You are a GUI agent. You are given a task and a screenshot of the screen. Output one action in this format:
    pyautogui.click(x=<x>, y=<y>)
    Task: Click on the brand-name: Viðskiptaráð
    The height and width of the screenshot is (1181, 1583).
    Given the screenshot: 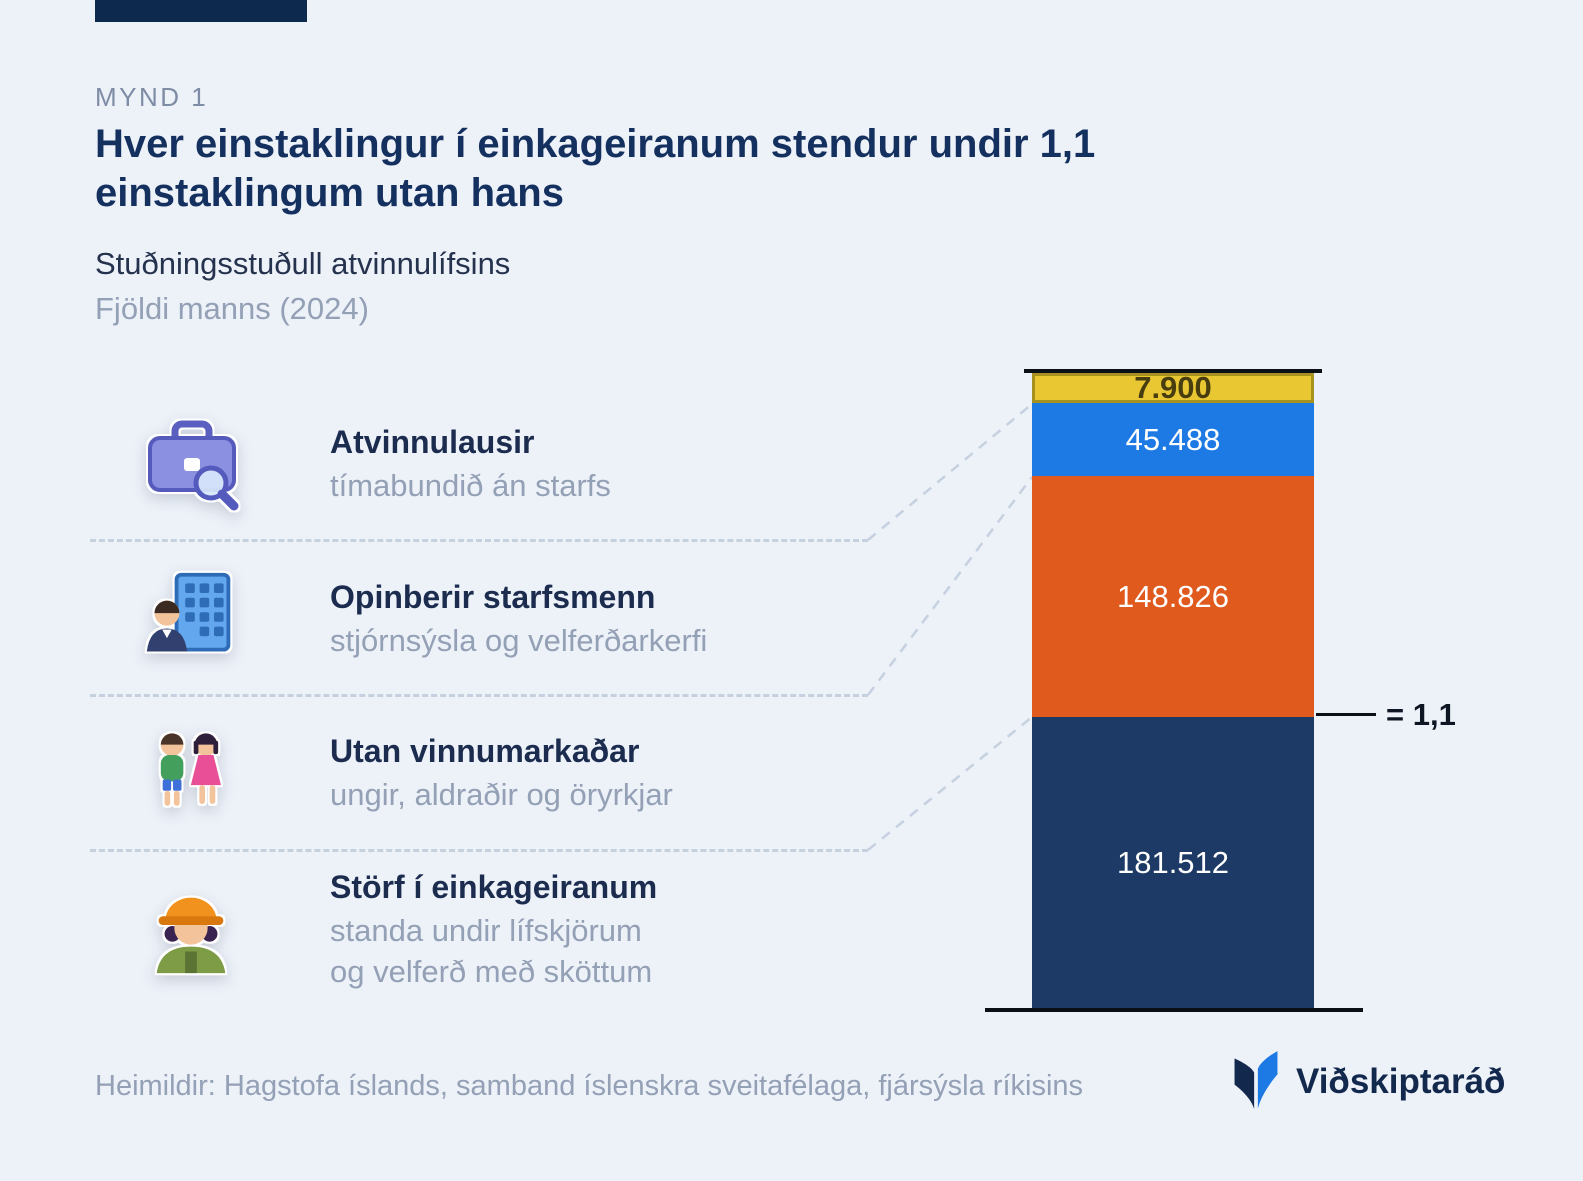 What is the action you would take?
    pyautogui.click(x=1401, y=1081)
    